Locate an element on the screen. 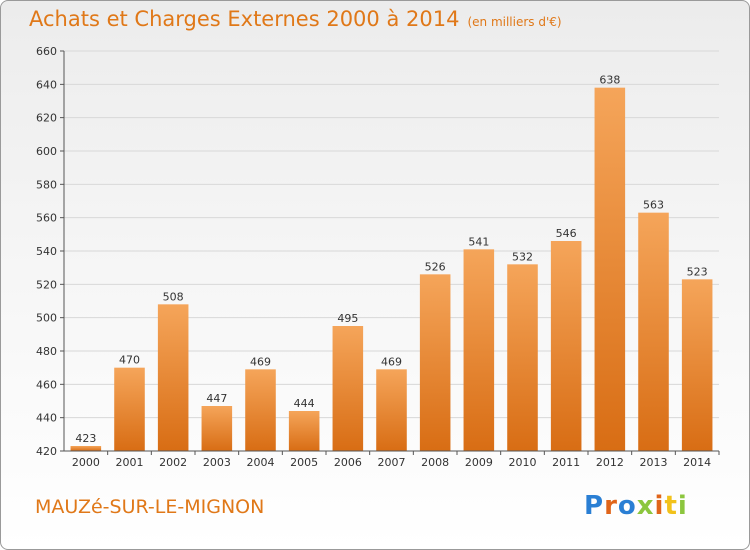  data-label: 523 is located at coordinates (697, 271).